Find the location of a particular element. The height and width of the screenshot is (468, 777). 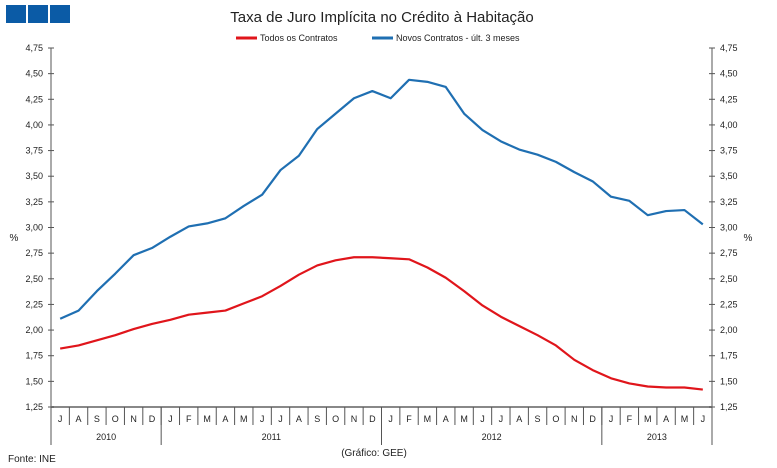

y-tick-label-left: 2,75 is located at coordinates (34, 253).